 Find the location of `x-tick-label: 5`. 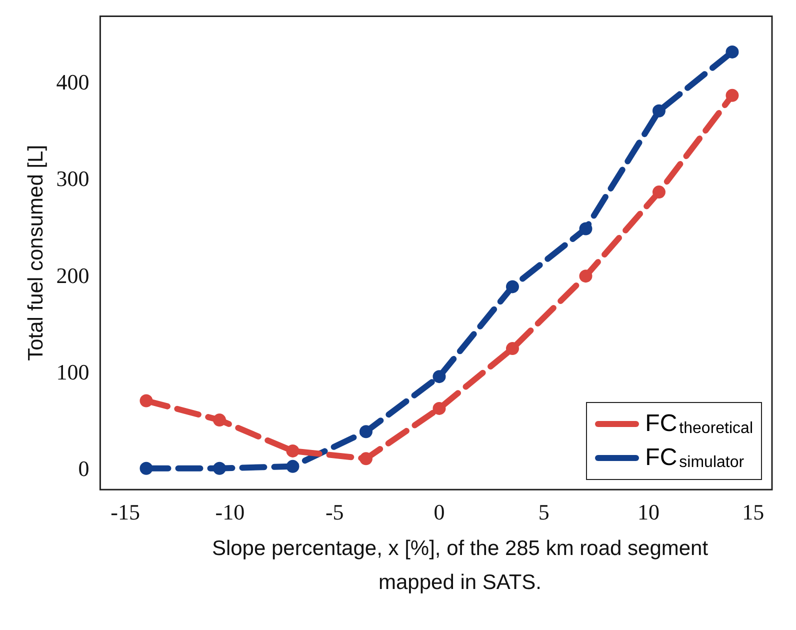

x-tick-label: 5 is located at coordinates (544, 512).